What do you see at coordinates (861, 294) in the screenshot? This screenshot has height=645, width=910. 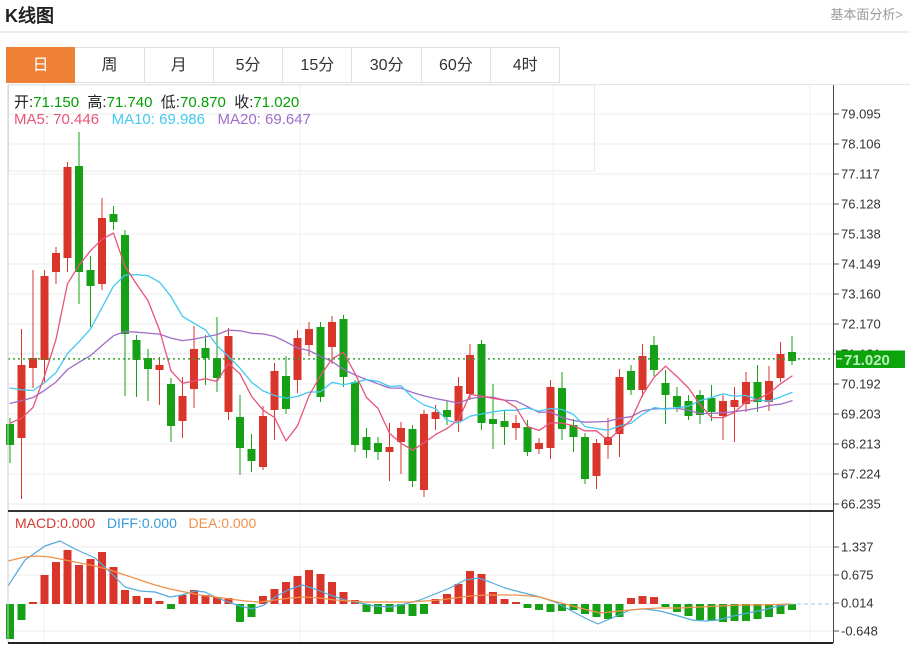 I see `svg-text: 73.160` at bounding box center [861, 294].